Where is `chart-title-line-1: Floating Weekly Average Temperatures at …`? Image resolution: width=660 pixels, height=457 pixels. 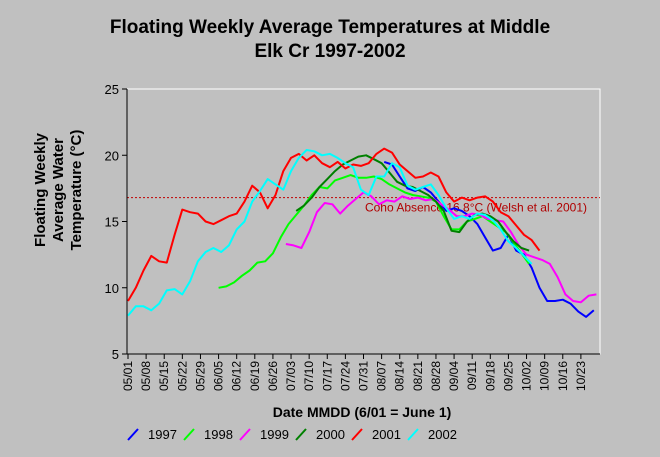
chart-title-line-1: Floating Weekly Average Temperatures at … is located at coordinates (330, 27).